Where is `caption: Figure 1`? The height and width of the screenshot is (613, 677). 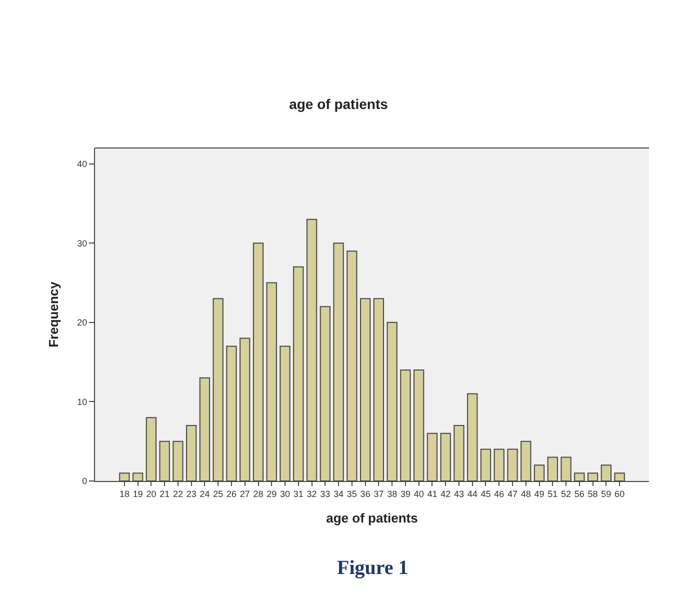 caption: Figure 1 is located at coordinates (372, 568).